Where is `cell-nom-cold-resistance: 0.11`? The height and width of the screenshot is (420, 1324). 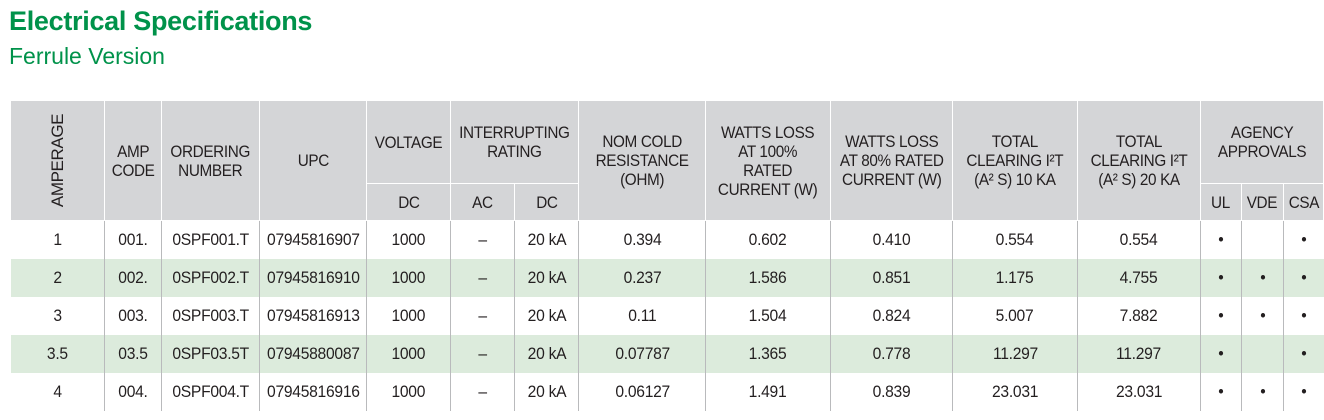
cell-nom-cold-resistance: 0.11 is located at coordinates (642, 316).